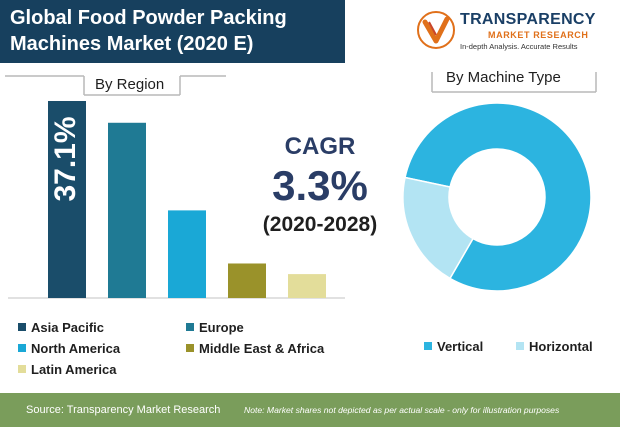 This screenshot has height=427, width=620. I want to click on legend-vertical: Vertical, so click(453, 346).